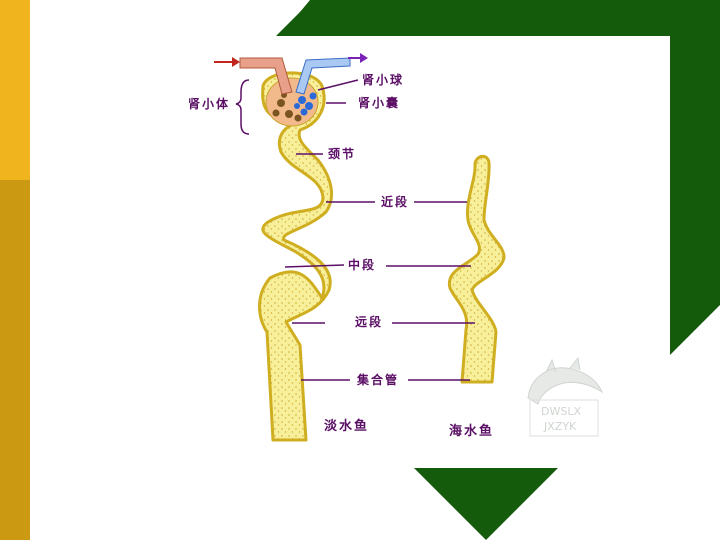 This screenshot has height=540, width=720. I want to click on afferent-vessel, so click(266, 76).